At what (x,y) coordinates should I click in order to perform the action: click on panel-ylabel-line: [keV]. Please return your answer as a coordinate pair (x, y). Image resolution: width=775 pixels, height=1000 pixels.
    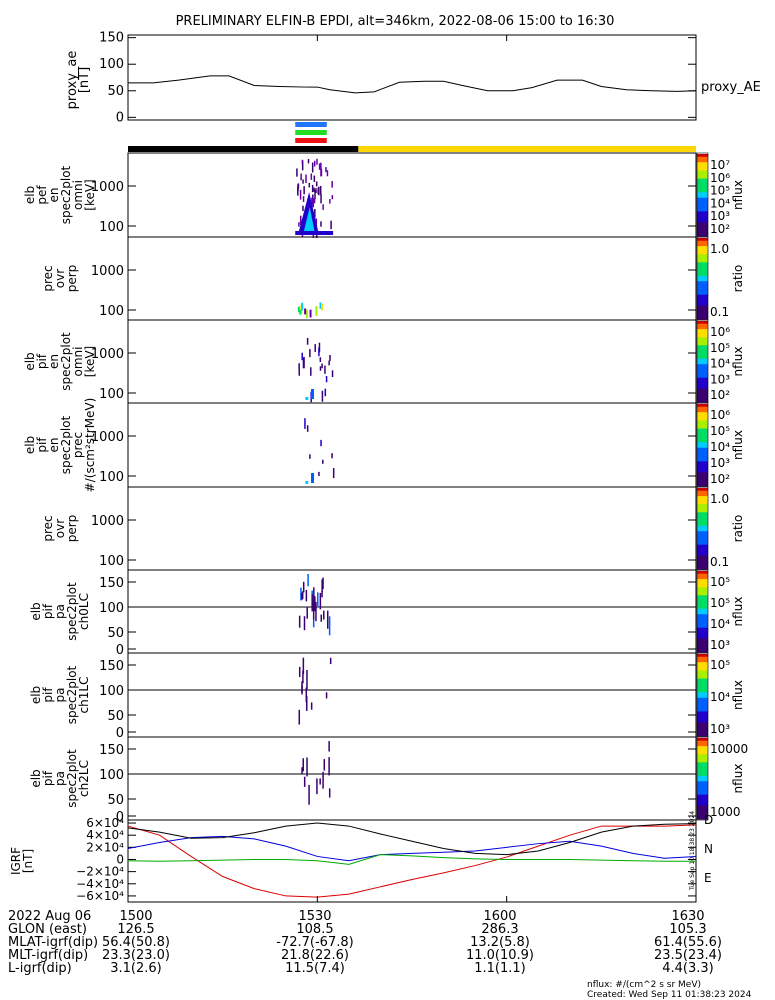
    Looking at the image, I should click on (90, 361).